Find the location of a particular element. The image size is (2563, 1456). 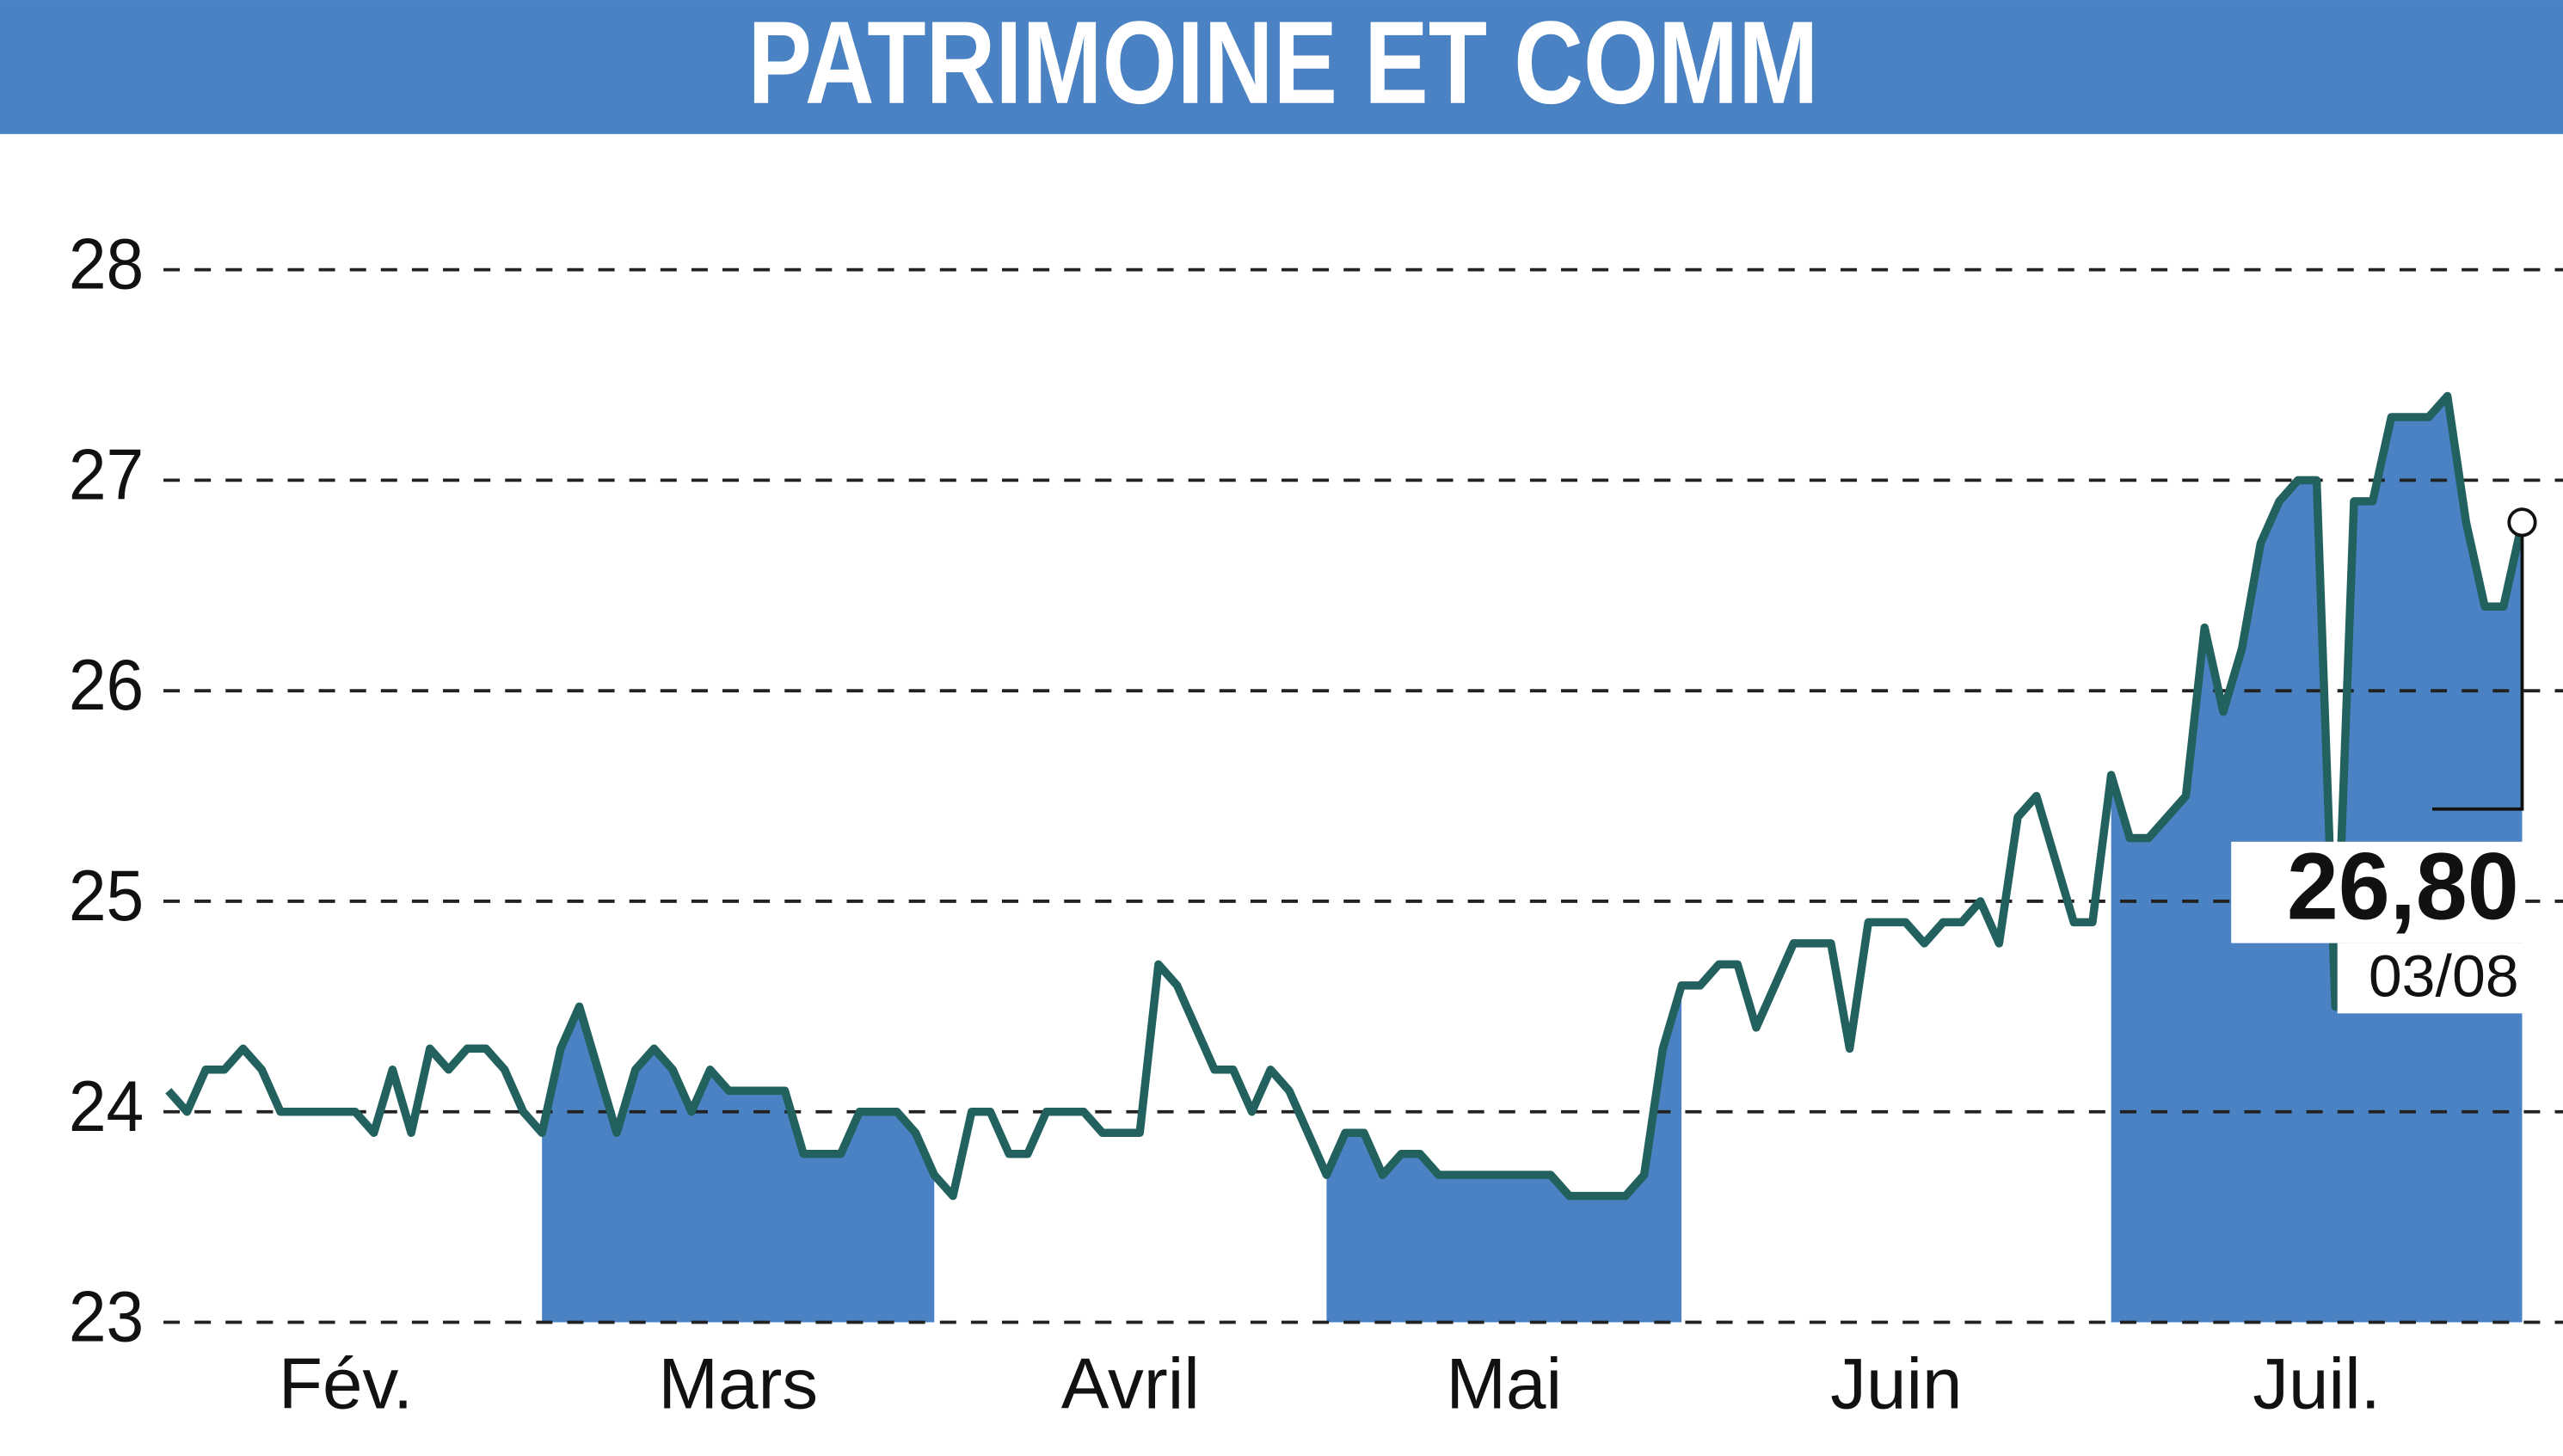

x-tick-label: Juil. is located at coordinates (2317, 1383).